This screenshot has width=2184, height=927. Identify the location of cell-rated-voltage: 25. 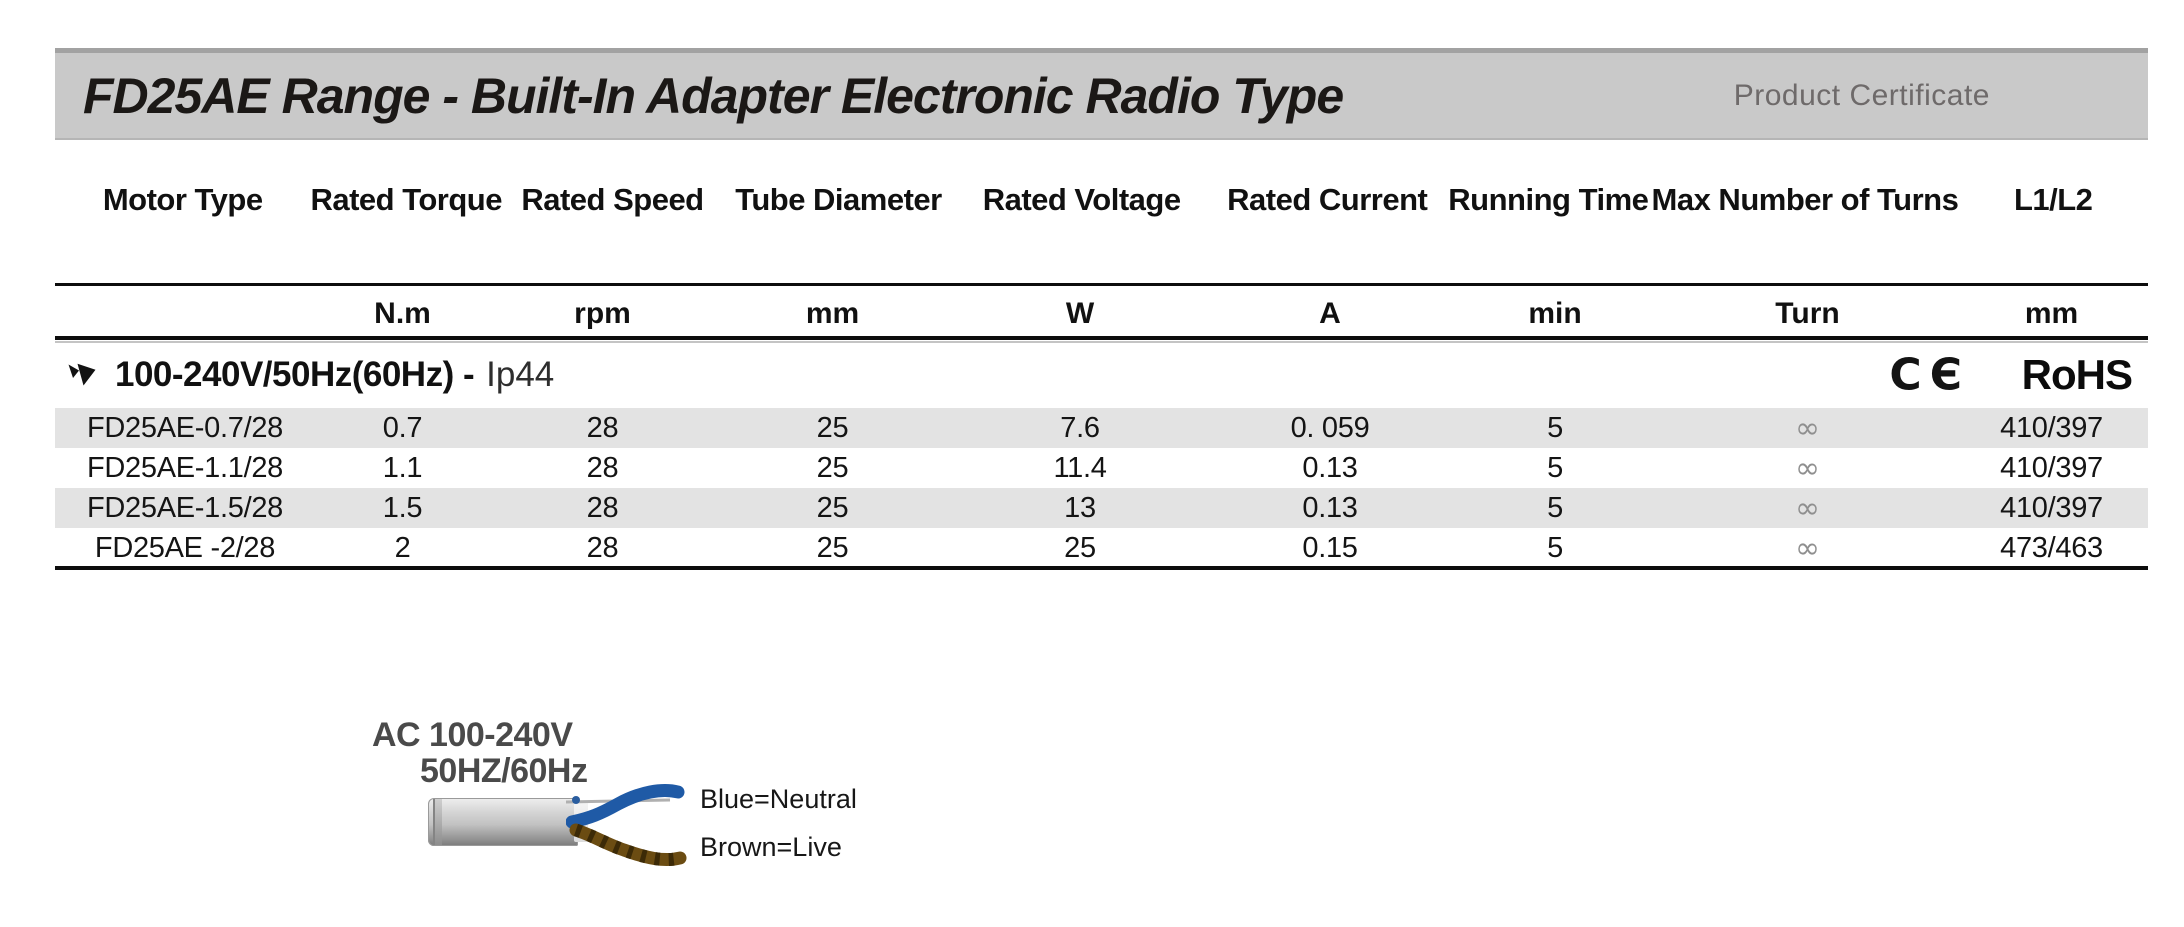
(1080, 547).